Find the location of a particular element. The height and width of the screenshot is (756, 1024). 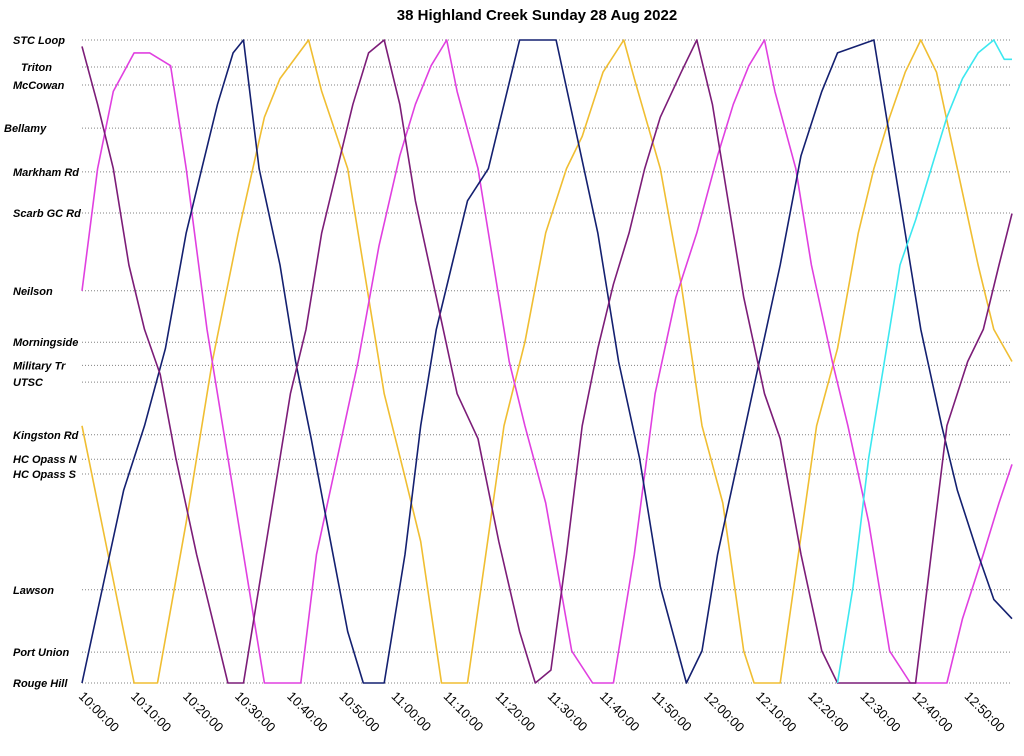

chart-title: 38 Highland Creek Sunday 28 Aug 2022 is located at coordinates (537, 15).